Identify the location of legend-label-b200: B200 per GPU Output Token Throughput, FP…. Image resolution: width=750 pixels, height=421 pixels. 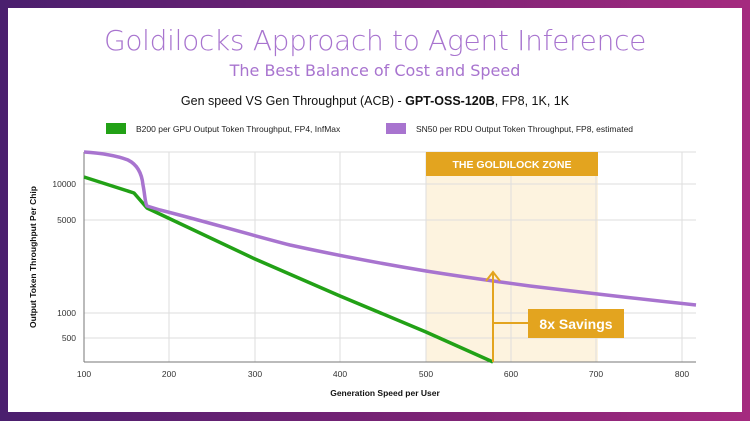
(238, 128).